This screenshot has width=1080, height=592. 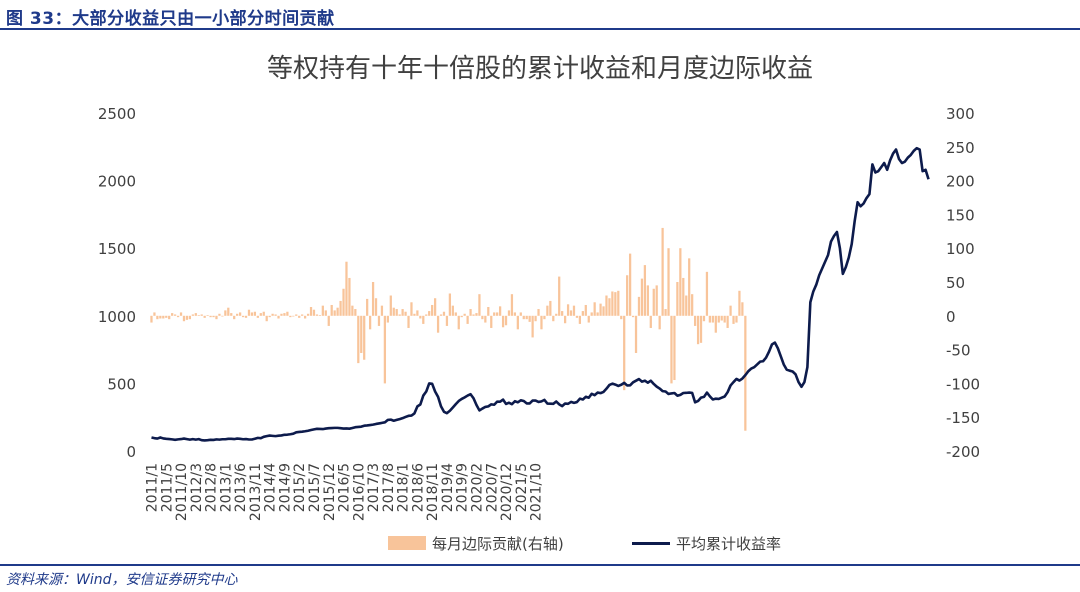 What do you see at coordinates (241, 487) in the screenshot?
I see `x-tick-label: 2013/6` at bounding box center [241, 487].